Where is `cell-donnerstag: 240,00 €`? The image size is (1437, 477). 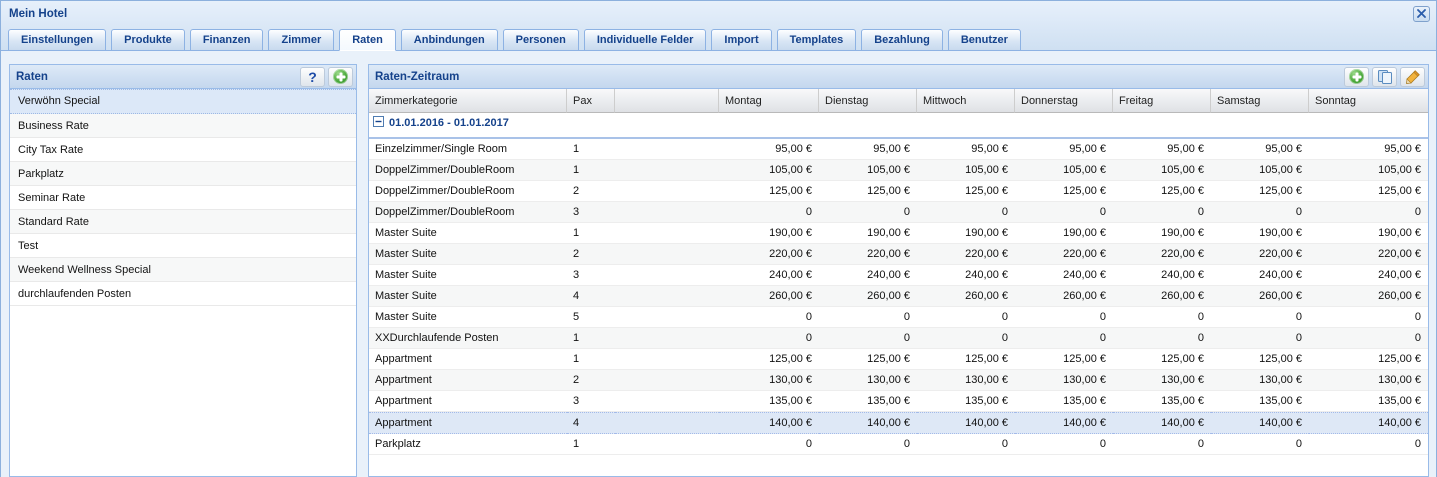 cell-donnerstag: 240,00 € is located at coordinates (1064, 275).